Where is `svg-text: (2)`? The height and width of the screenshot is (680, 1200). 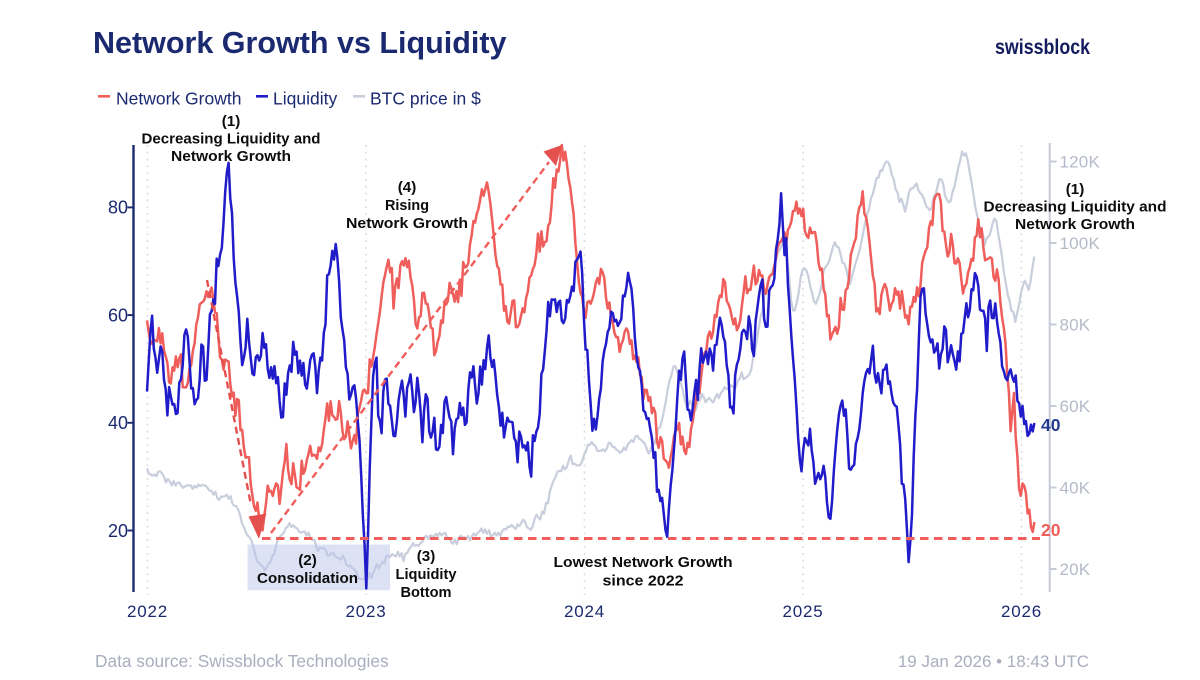
svg-text: (2) is located at coordinates (307, 560).